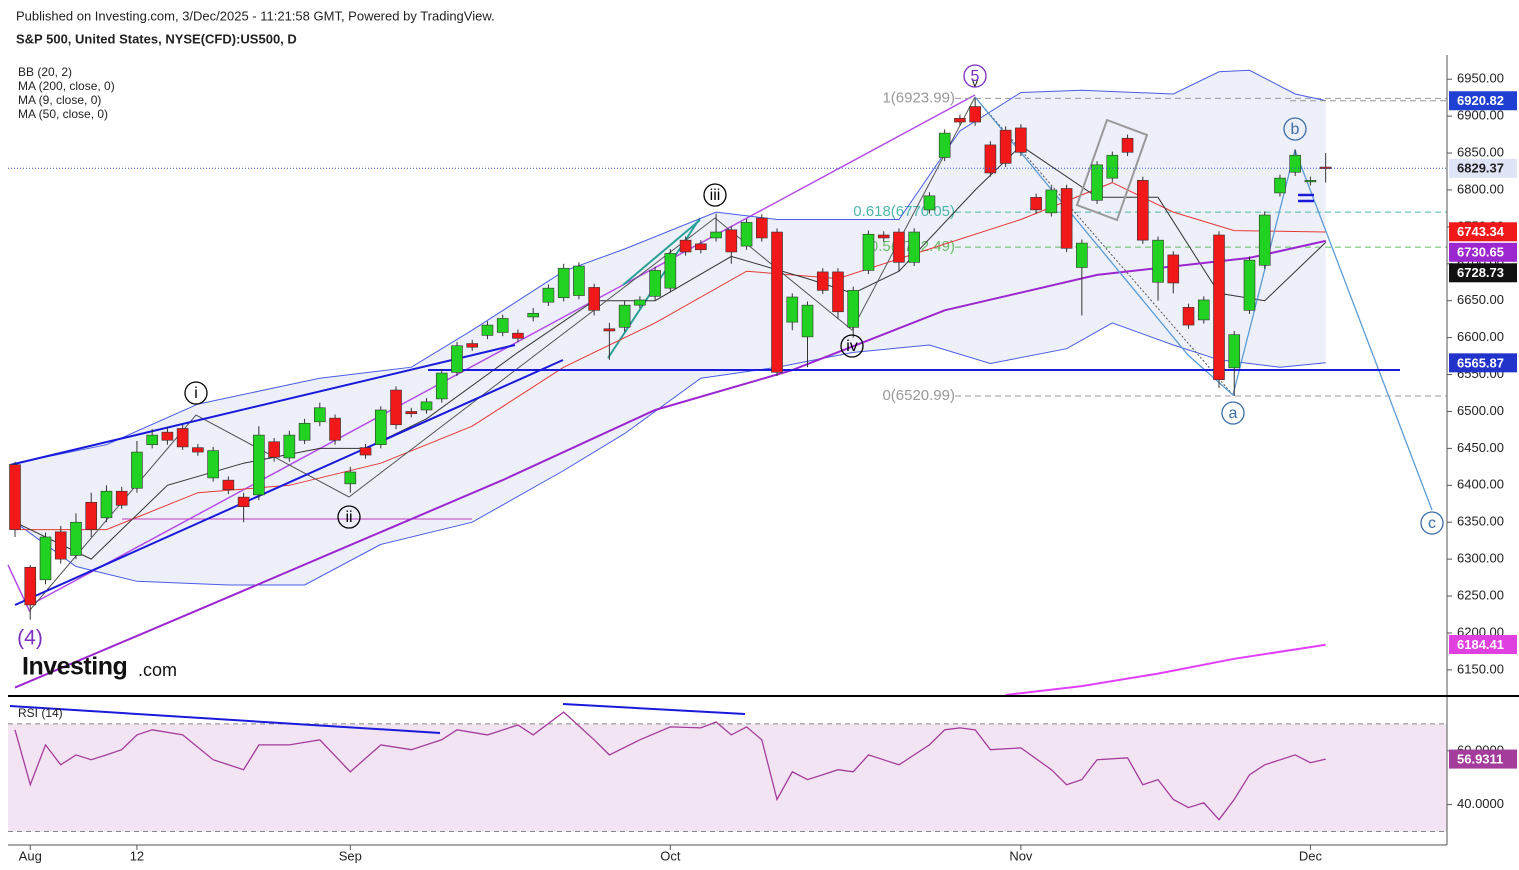  What do you see at coordinates (1480, 336) in the screenshot?
I see `y-tick-label: 6600.00` at bounding box center [1480, 336].